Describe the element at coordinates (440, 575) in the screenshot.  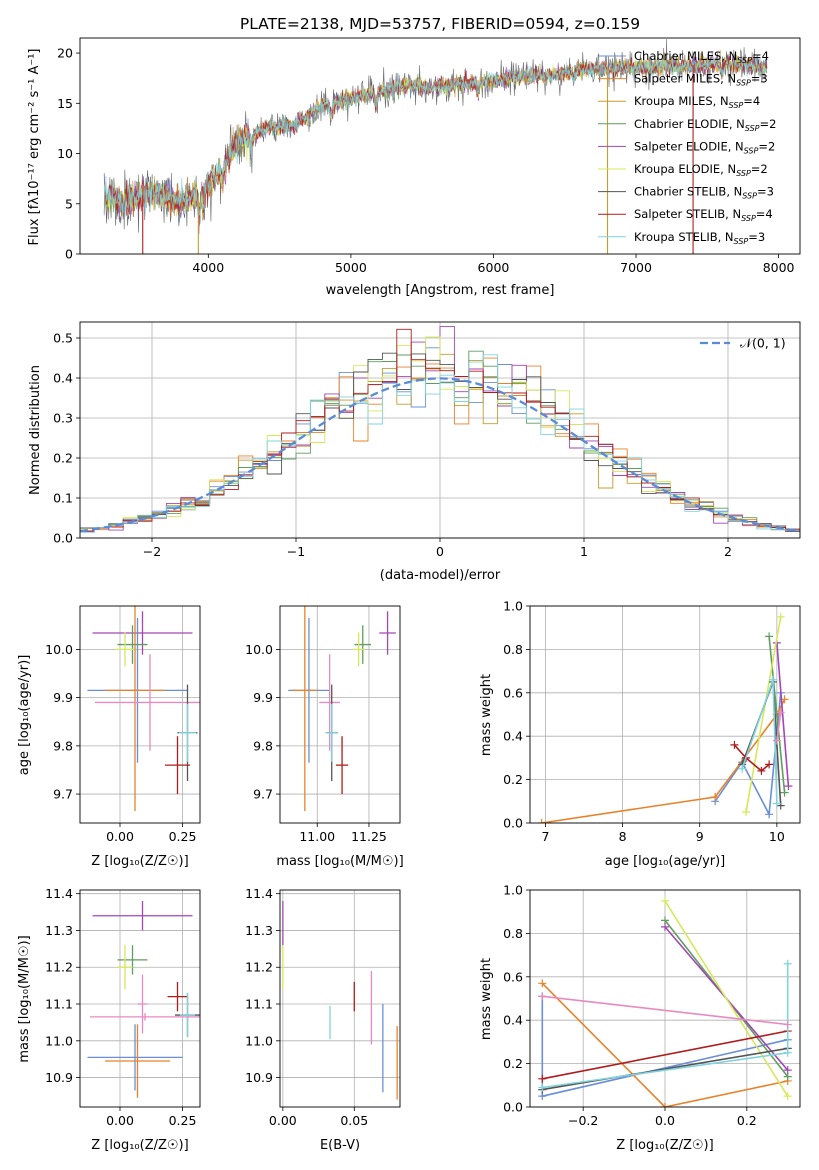
I see `residuals-xlabel: (data-model)/error` at that location.